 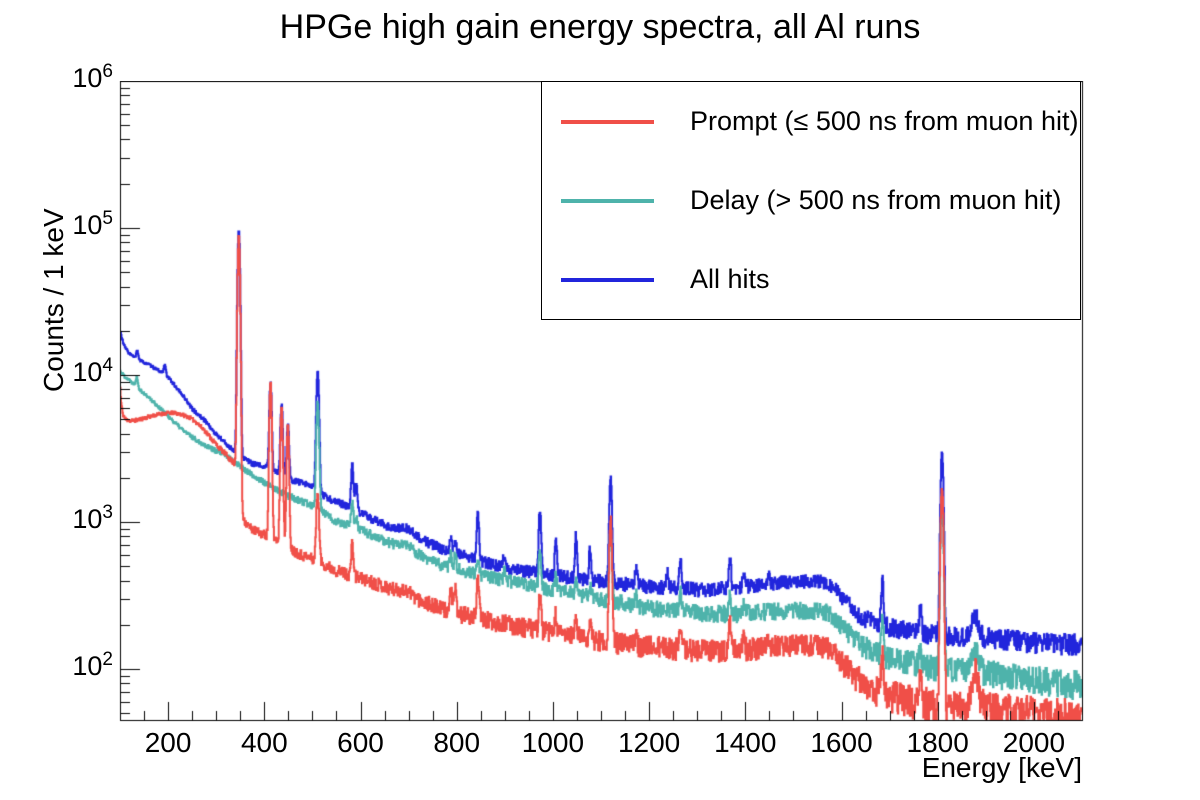 What do you see at coordinates (937, 742) in the screenshot?
I see `x-tick-label-1800: 1800` at bounding box center [937, 742].